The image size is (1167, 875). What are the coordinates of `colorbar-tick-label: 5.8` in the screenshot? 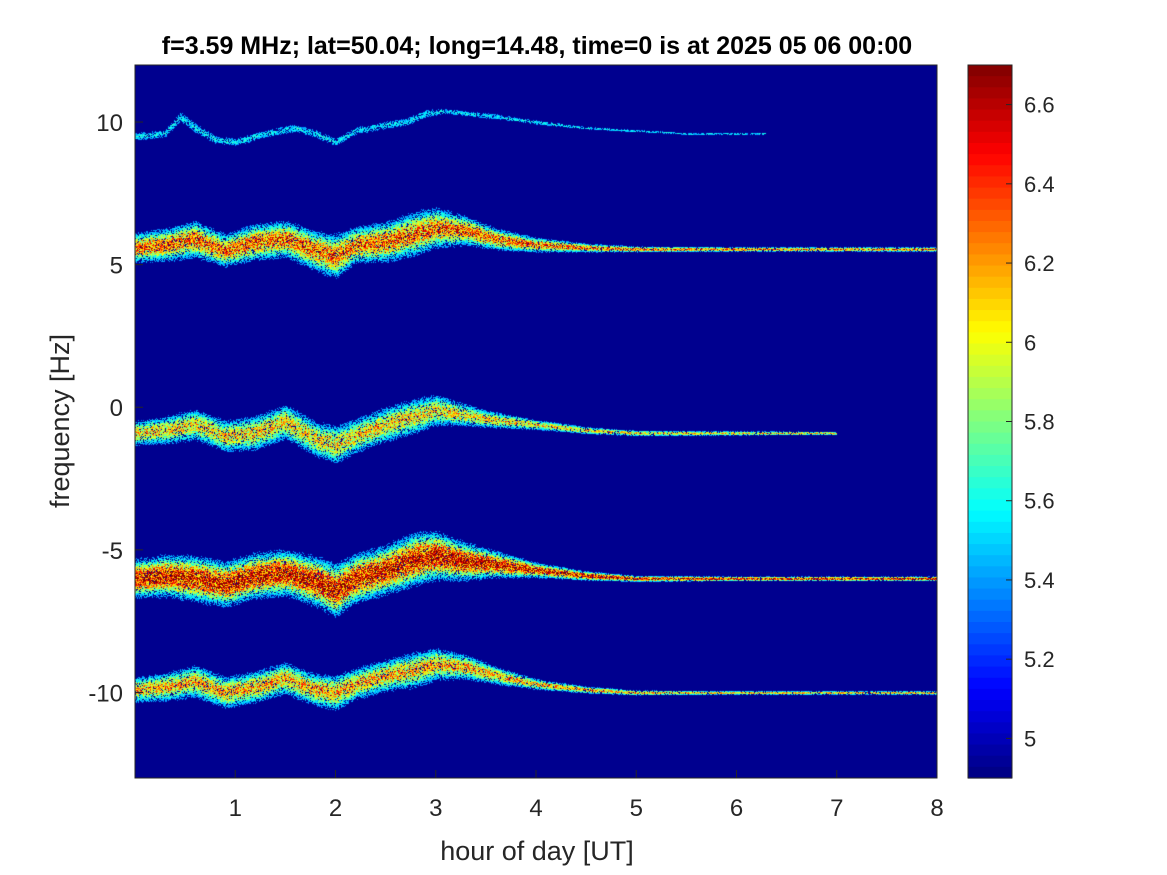 It's located at (1039, 422).